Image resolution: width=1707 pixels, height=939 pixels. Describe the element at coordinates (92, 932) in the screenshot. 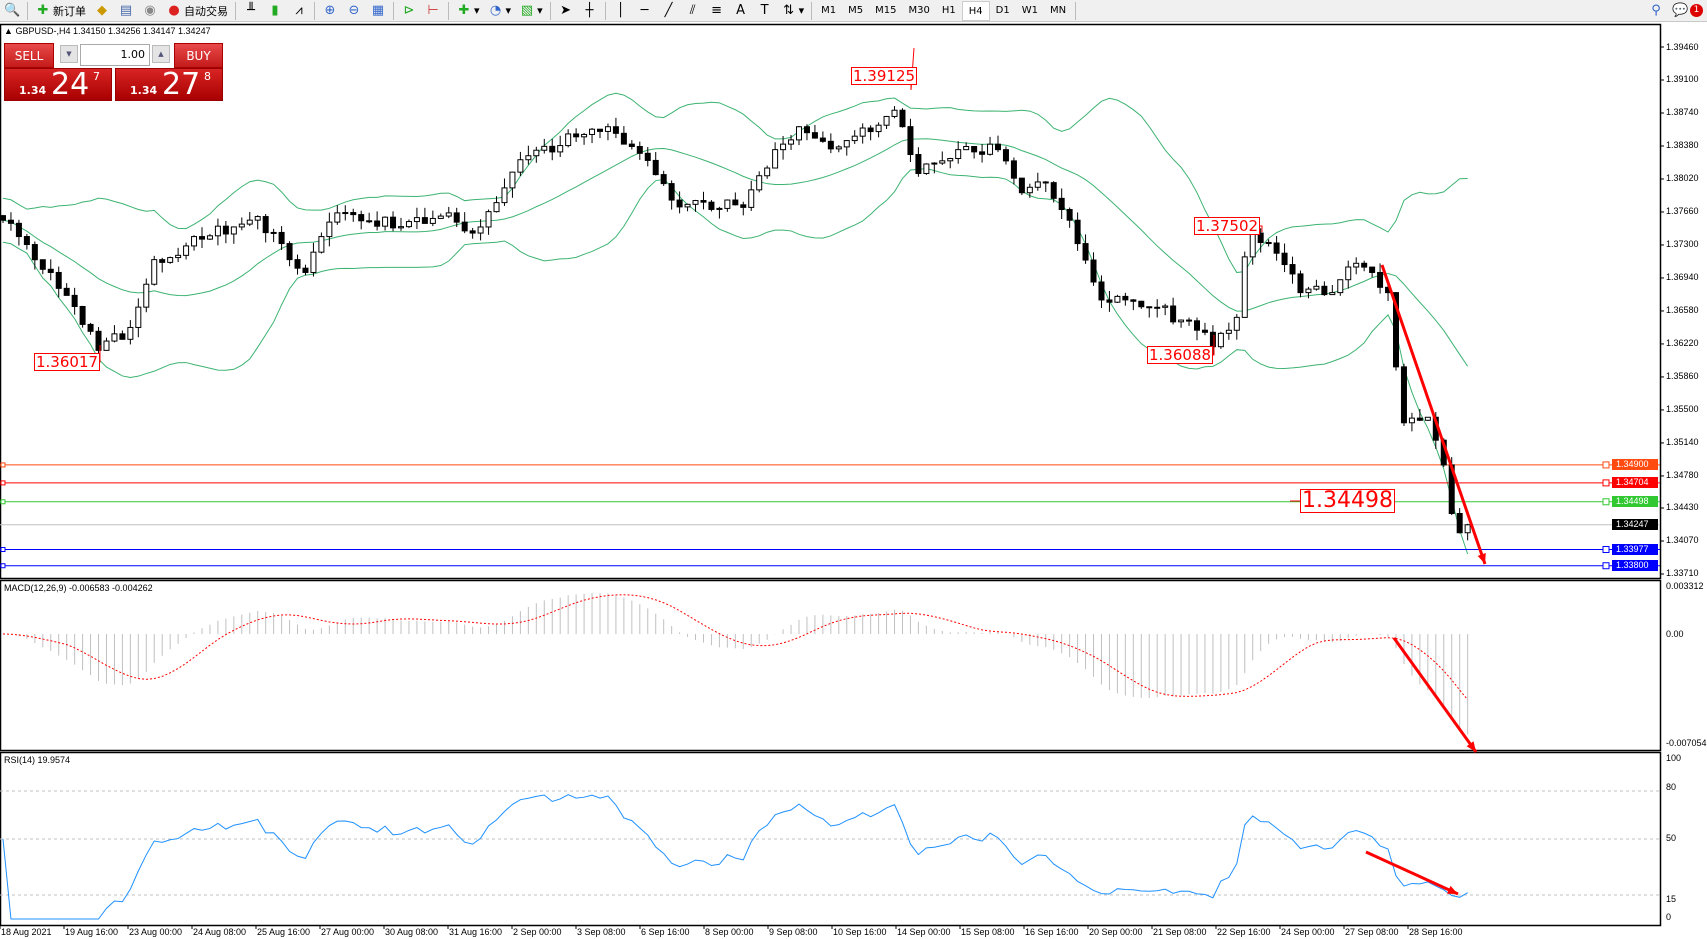

I see `time-axis-label: 19 Aug 16:00` at that location.